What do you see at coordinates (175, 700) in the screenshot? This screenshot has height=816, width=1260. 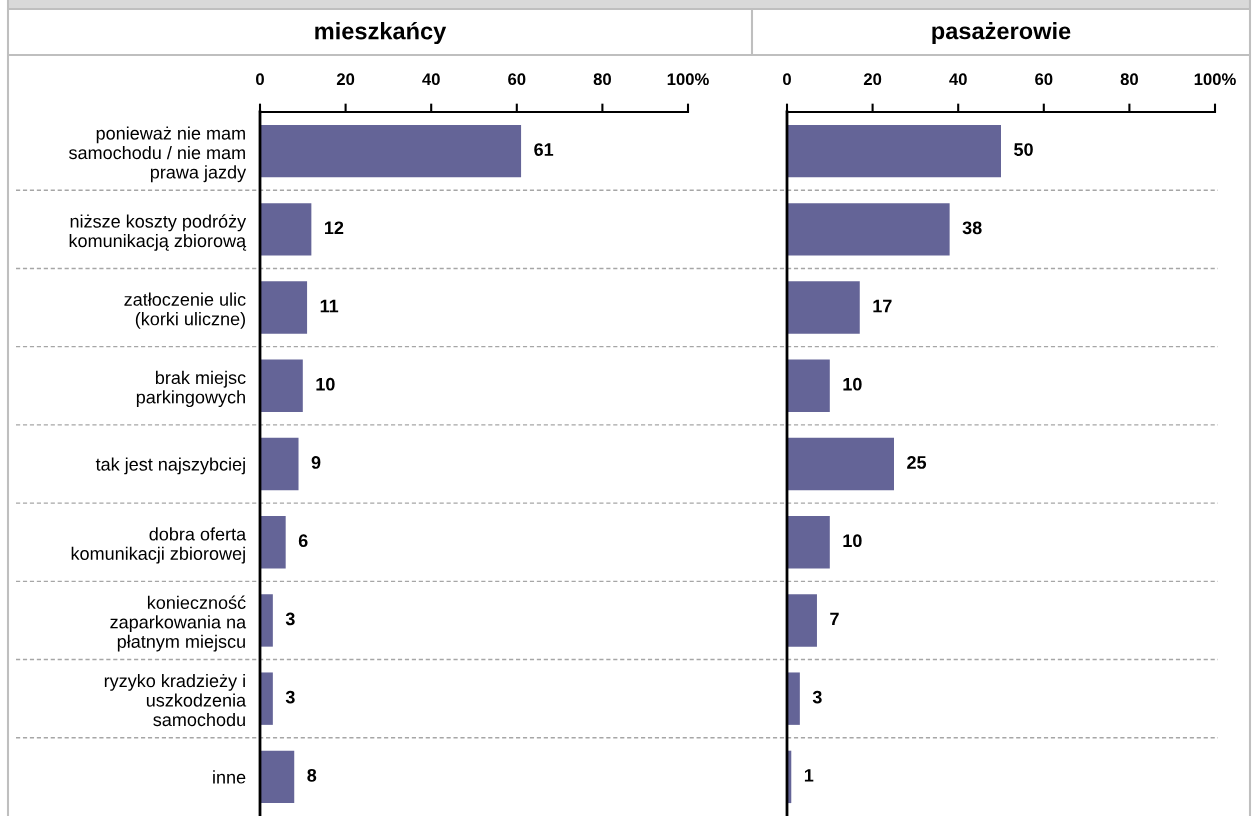 I see `y-tick-label: ryzyko kradzieży i uszkodzenia samochodu` at bounding box center [175, 700].